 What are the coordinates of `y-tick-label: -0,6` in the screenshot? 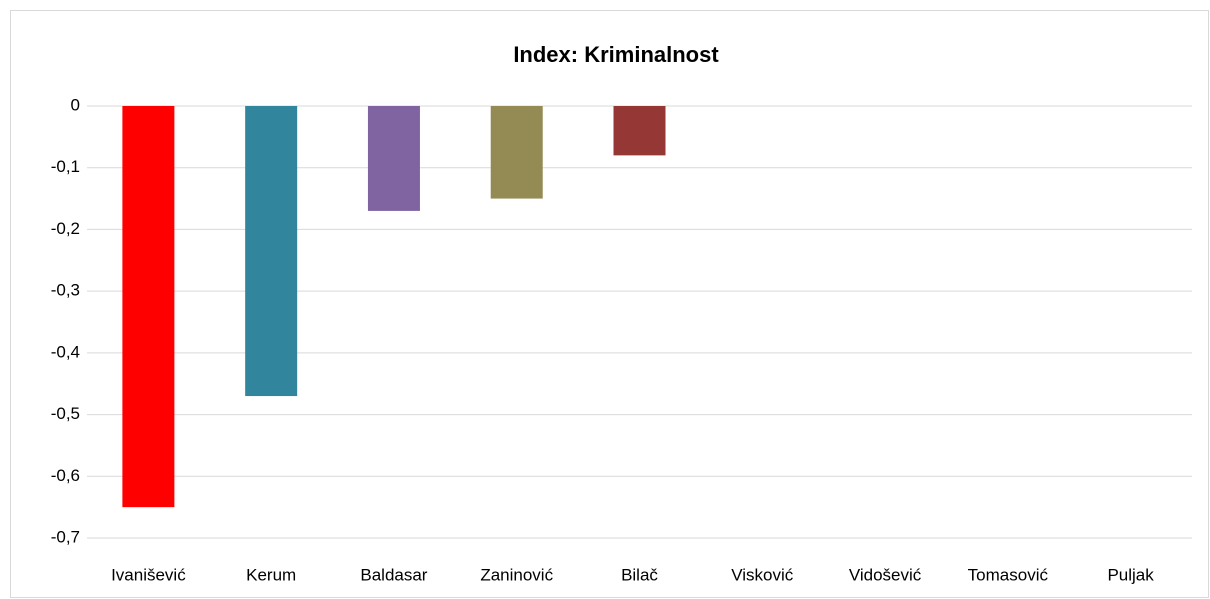 It's located at (65, 475).